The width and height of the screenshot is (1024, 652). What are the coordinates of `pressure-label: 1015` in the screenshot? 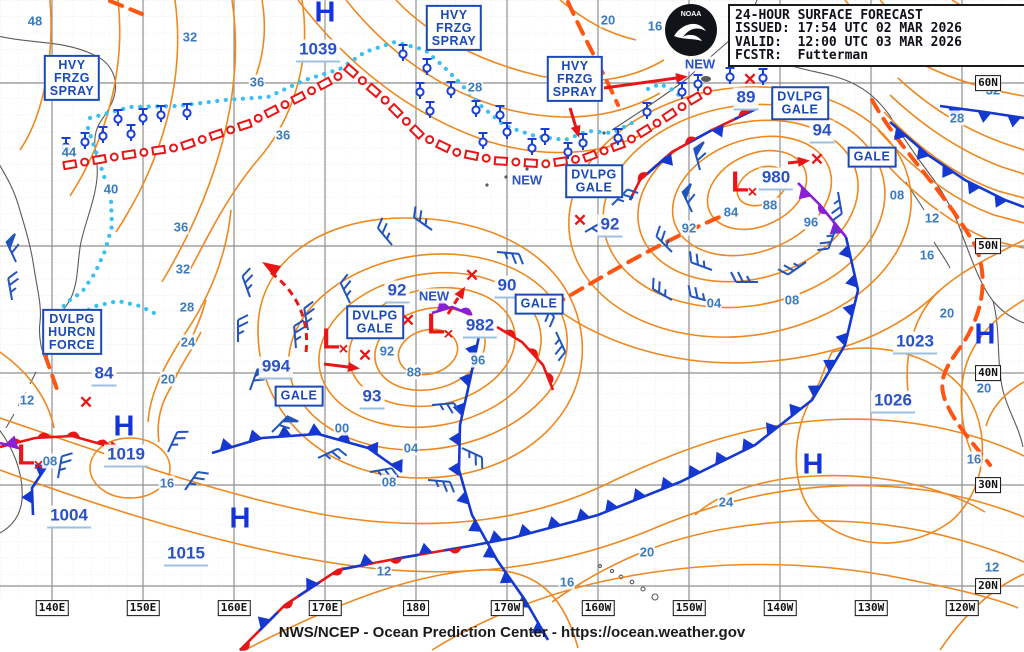 It's located at (186, 555).